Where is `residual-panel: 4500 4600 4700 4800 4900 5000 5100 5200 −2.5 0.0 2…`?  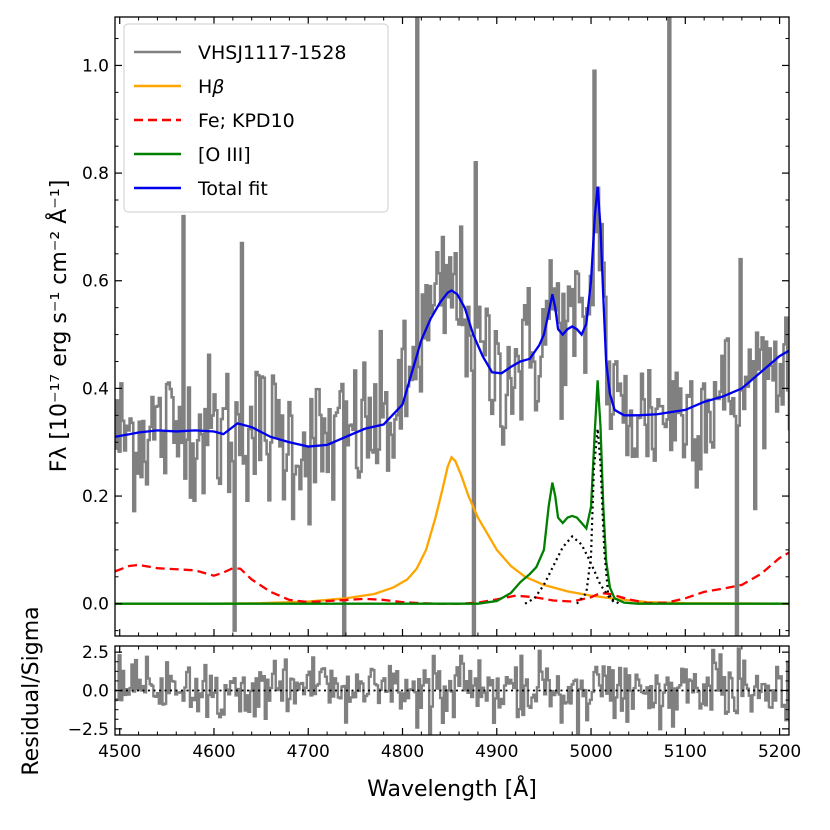
residual-panel: 4500 4600 4700 4800 4900 5000 5100 5200 −2.5 0.0 2… is located at coordinates (434, 702).